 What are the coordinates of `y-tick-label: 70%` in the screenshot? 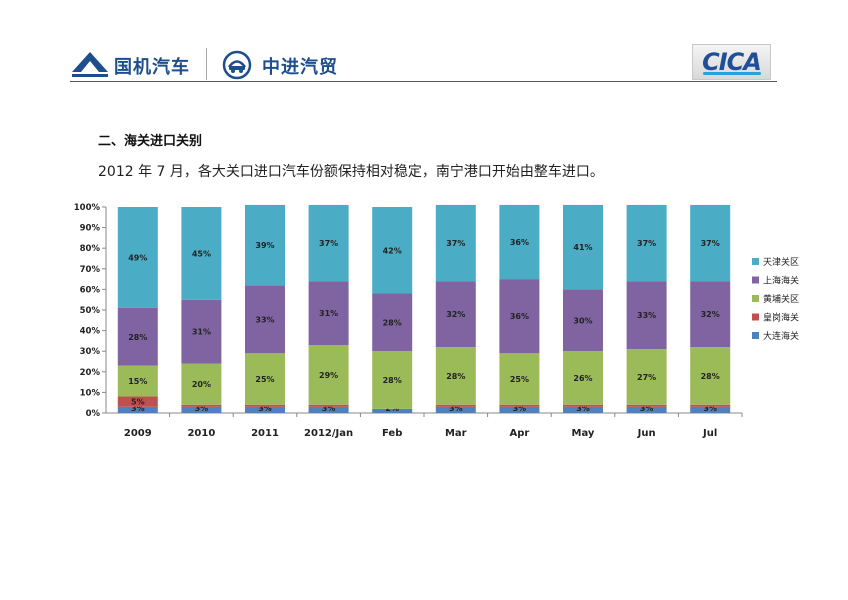 It's located at (90, 270).